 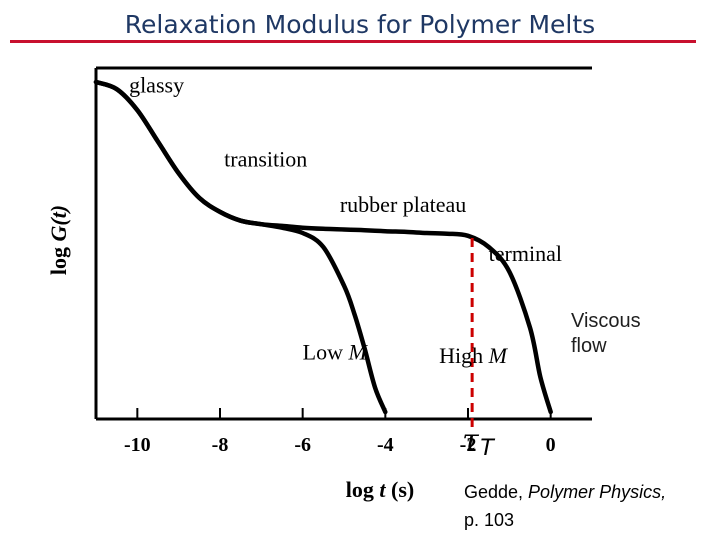 I want to click on viscous-line: Viscous, so click(x=606, y=321).